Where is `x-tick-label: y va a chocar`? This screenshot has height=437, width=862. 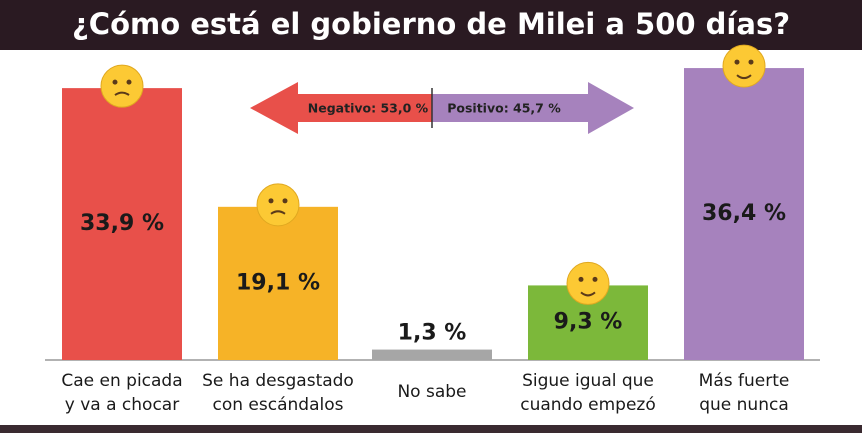 x-tick-label: y va a chocar is located at coordinates (122, 405).